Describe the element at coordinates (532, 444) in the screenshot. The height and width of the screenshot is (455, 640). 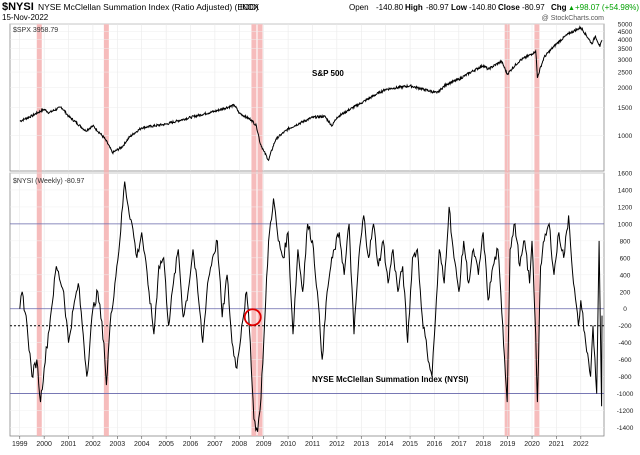
I see `x-tick-label-2020: 2020` at that location.